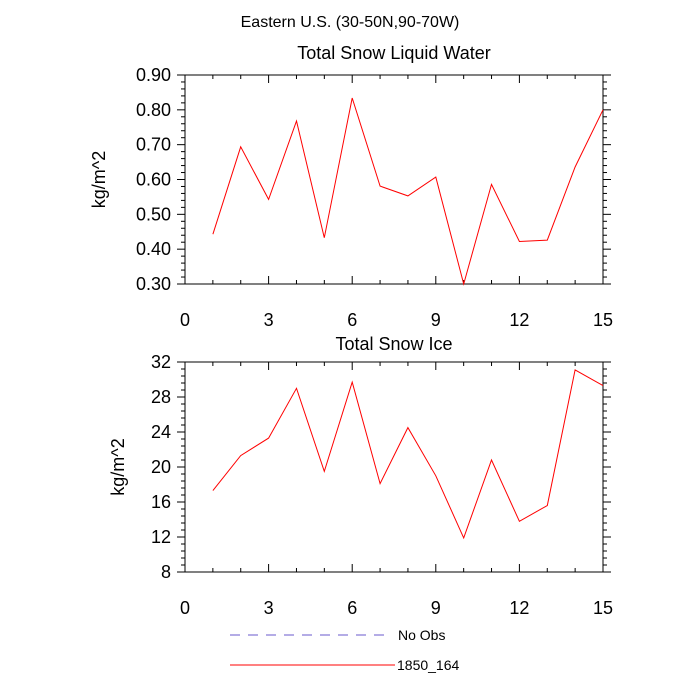 The height and width of the screenshot is (700, 700). I want to click on legend-entry-no-obs: No Obs, so click(337, 635).